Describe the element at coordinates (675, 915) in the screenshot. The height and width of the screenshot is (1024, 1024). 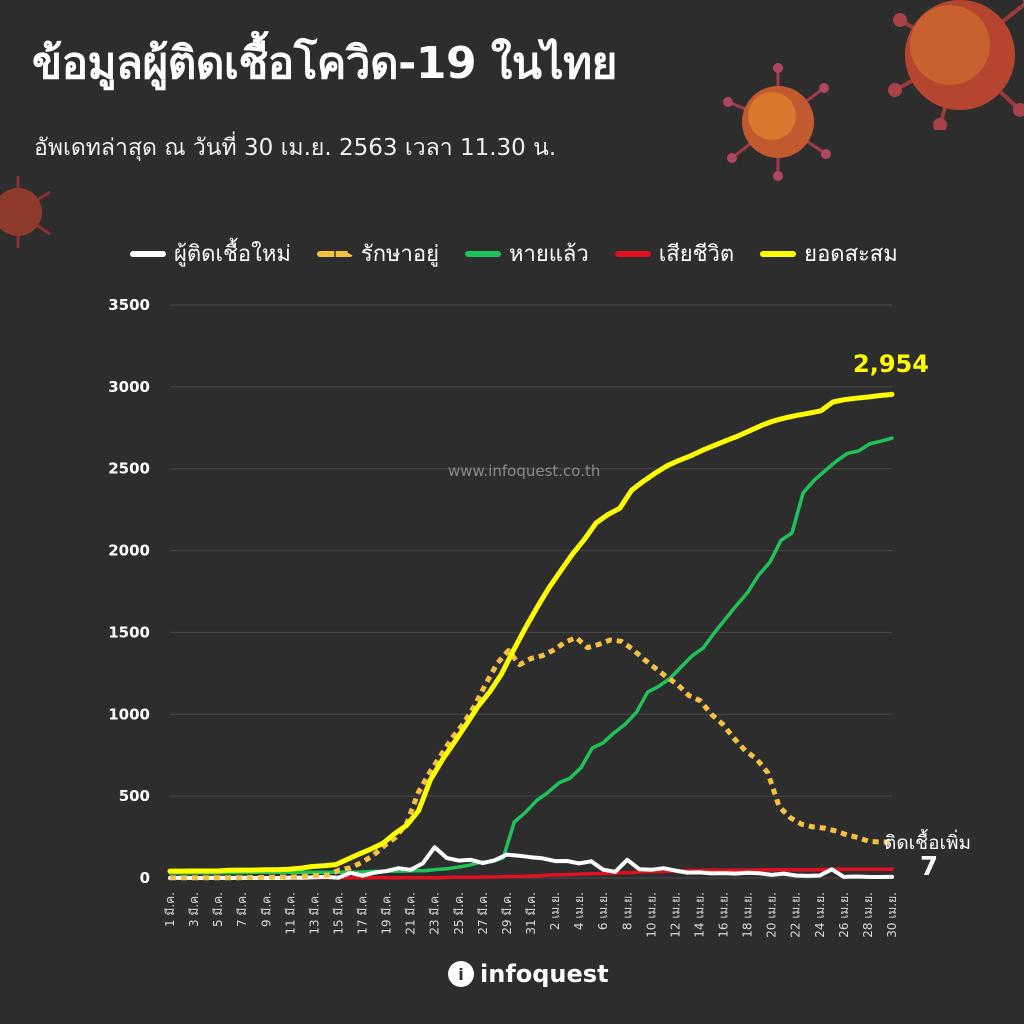
I see `x-tick-label: 12 เม.ย.` at that location.